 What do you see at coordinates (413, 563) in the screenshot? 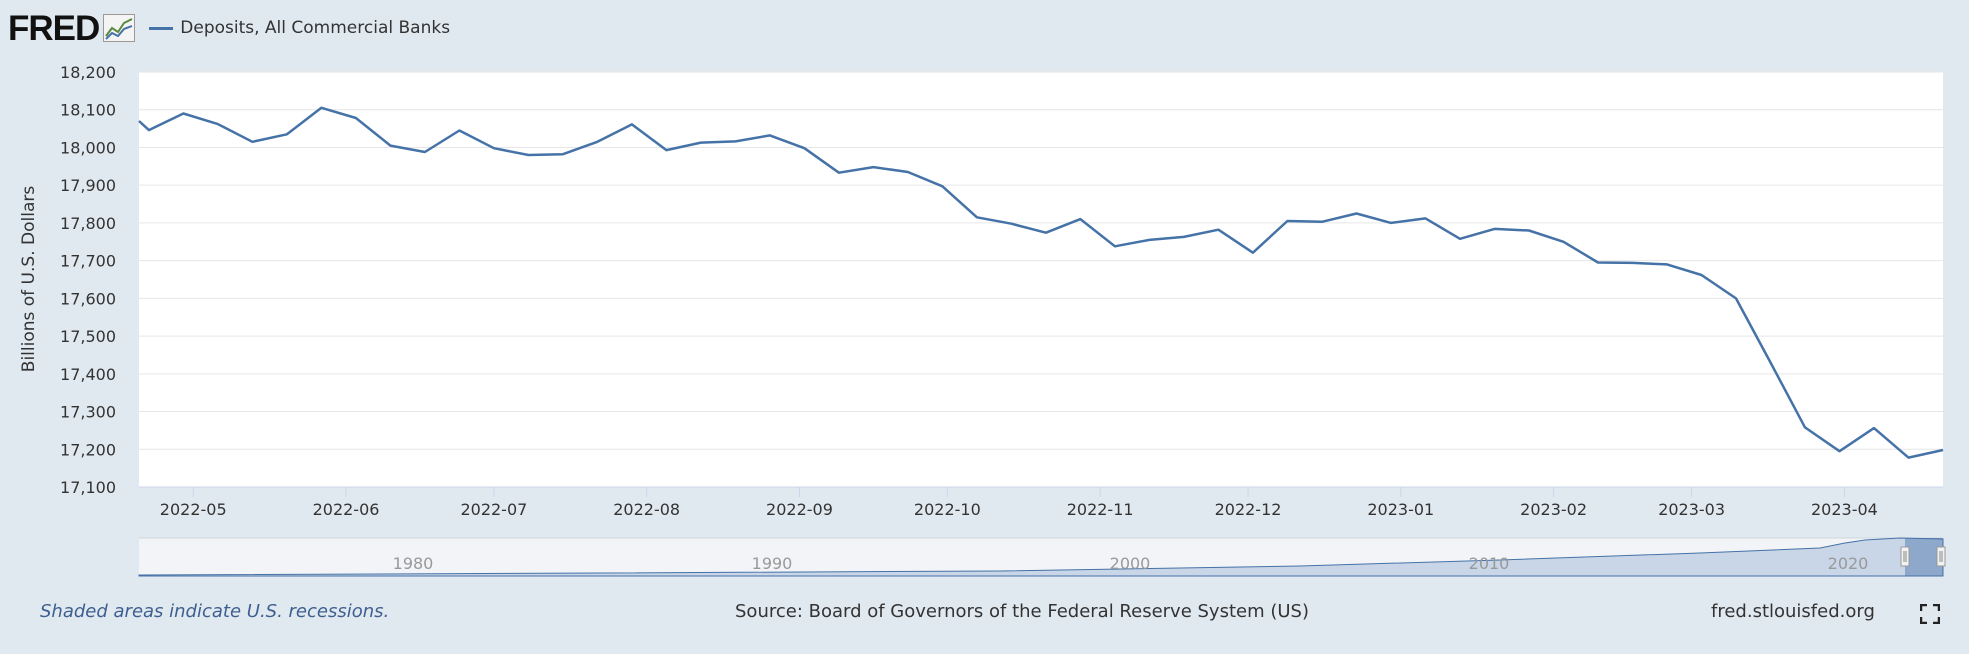
I see `navigator-label: 1980` at bounding box center [413, 563].